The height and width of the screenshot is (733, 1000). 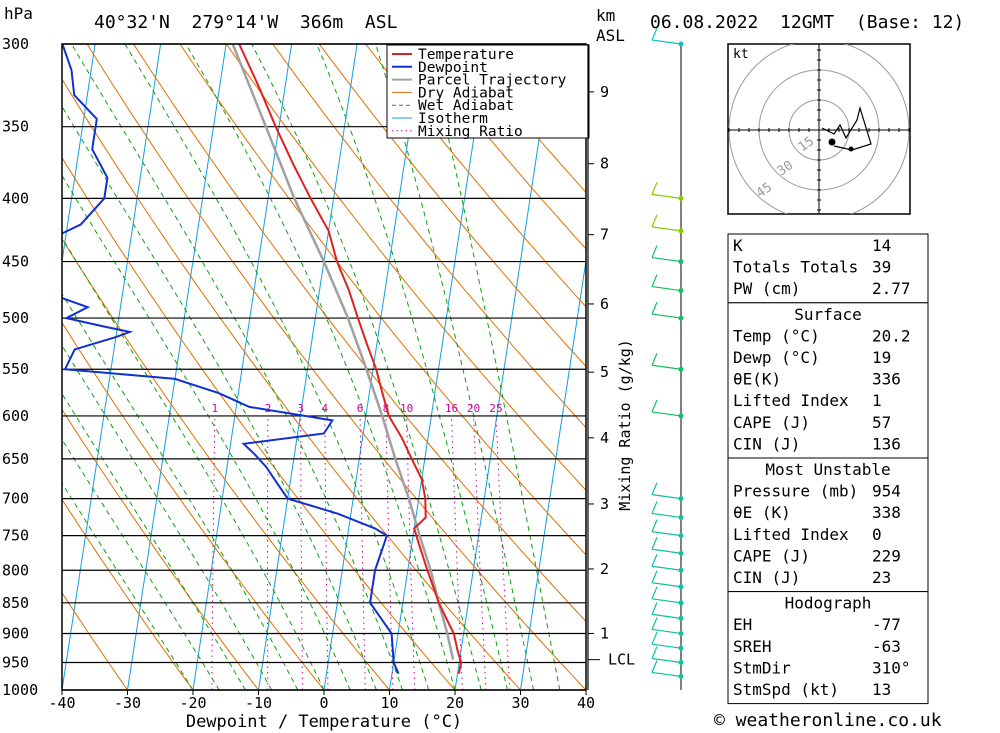 I want to click on hodograph-table-row-value: -77, so click(x=886, y=624).